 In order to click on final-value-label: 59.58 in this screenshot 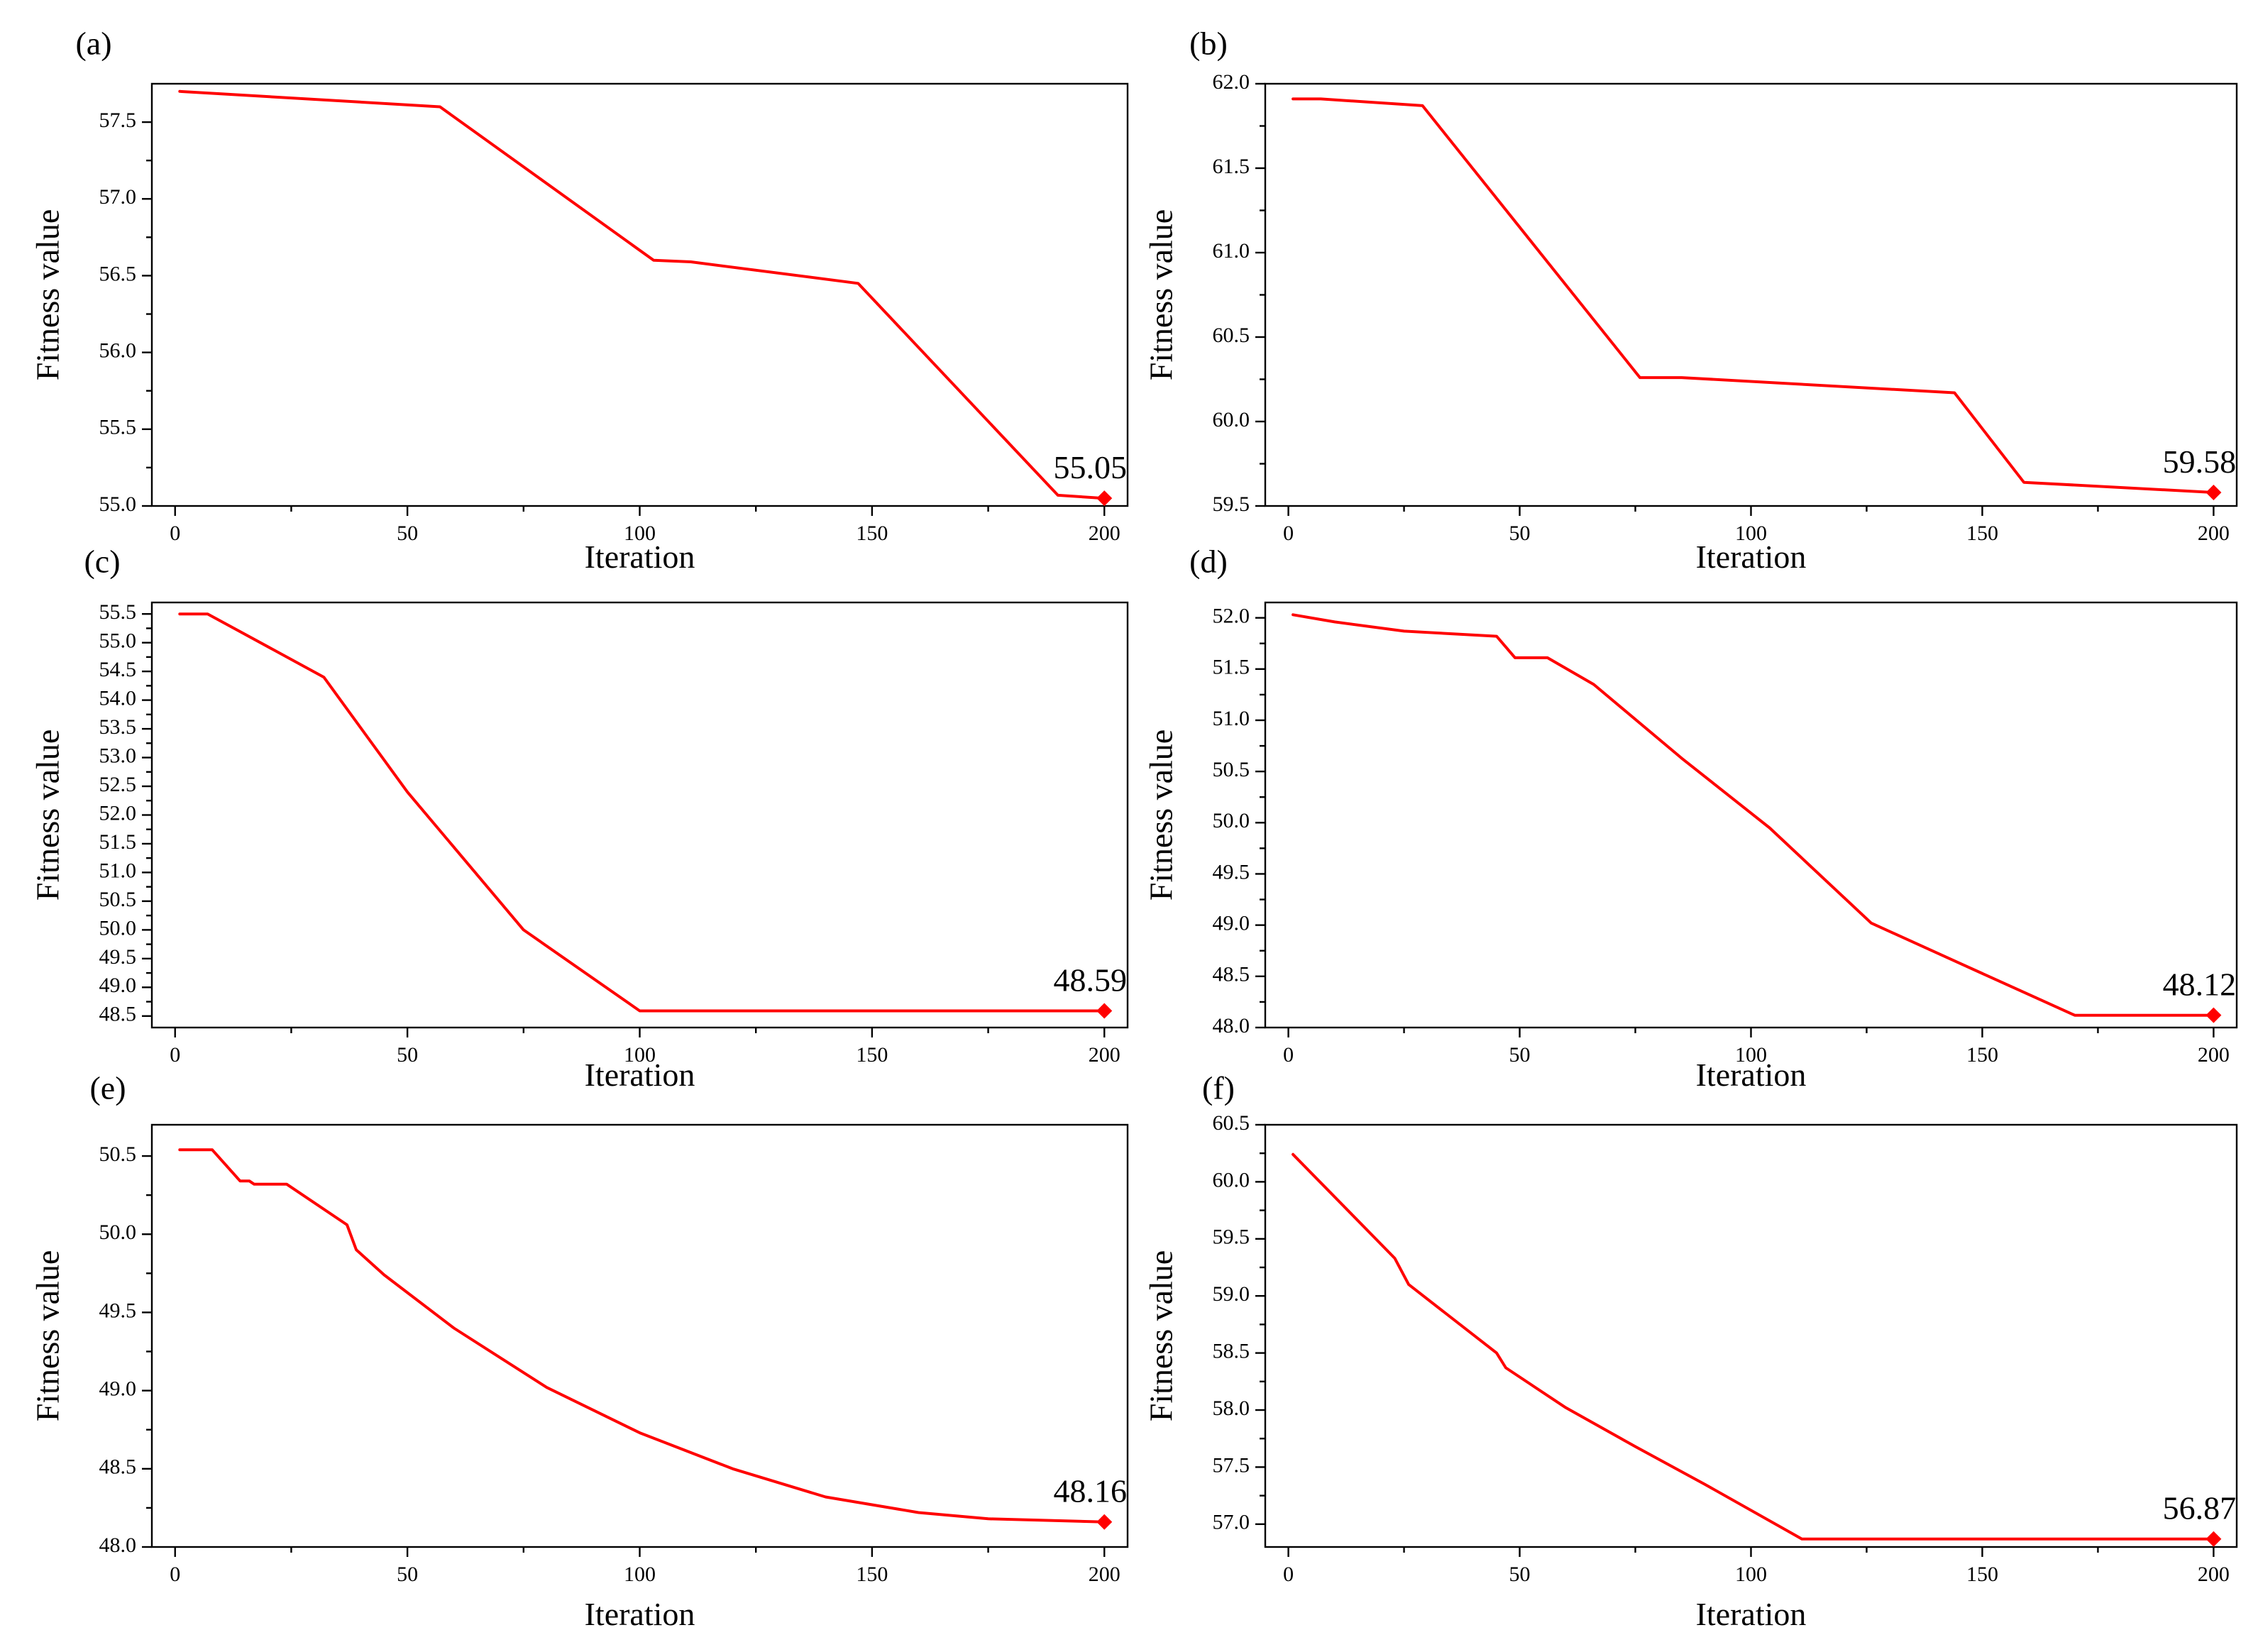, I will do `click(2200, 462)`.